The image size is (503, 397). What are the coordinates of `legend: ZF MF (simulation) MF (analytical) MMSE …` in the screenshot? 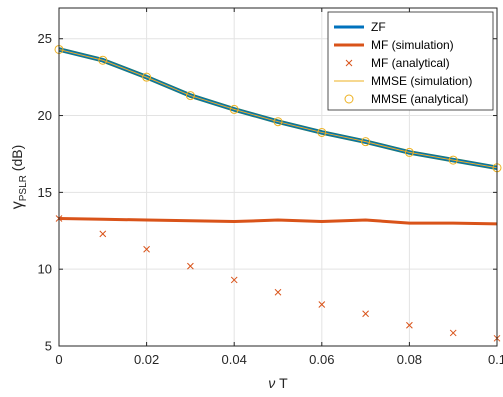 It's located at (410, 61).